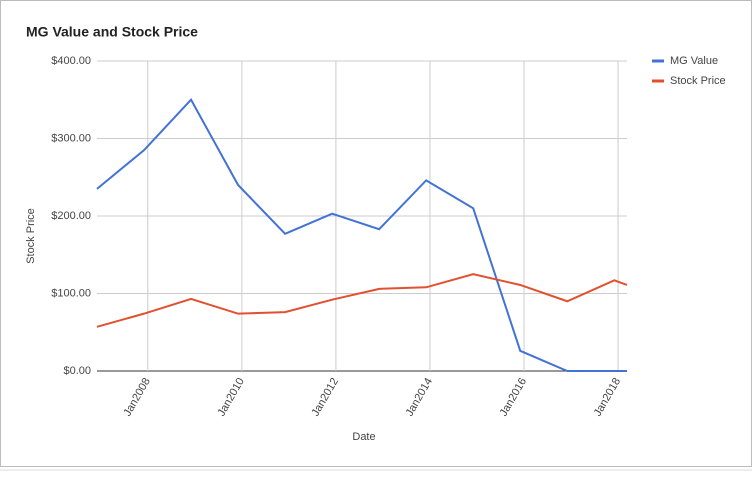  I want to click on y-tick-label: $0.00, so click(77, 371).